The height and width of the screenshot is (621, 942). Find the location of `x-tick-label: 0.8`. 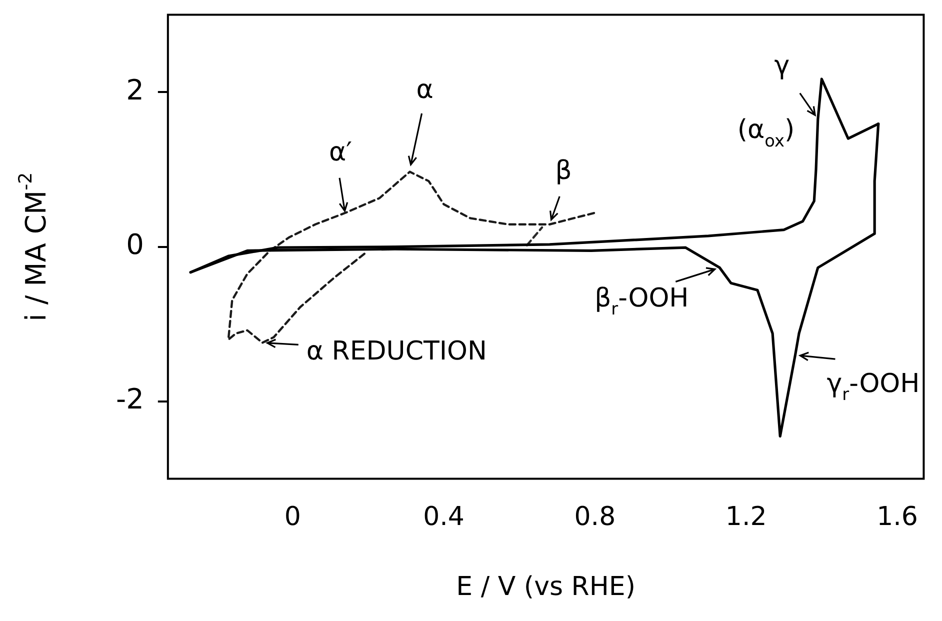

x-tick-label: 0.8 is located at coordinates (595, 517).